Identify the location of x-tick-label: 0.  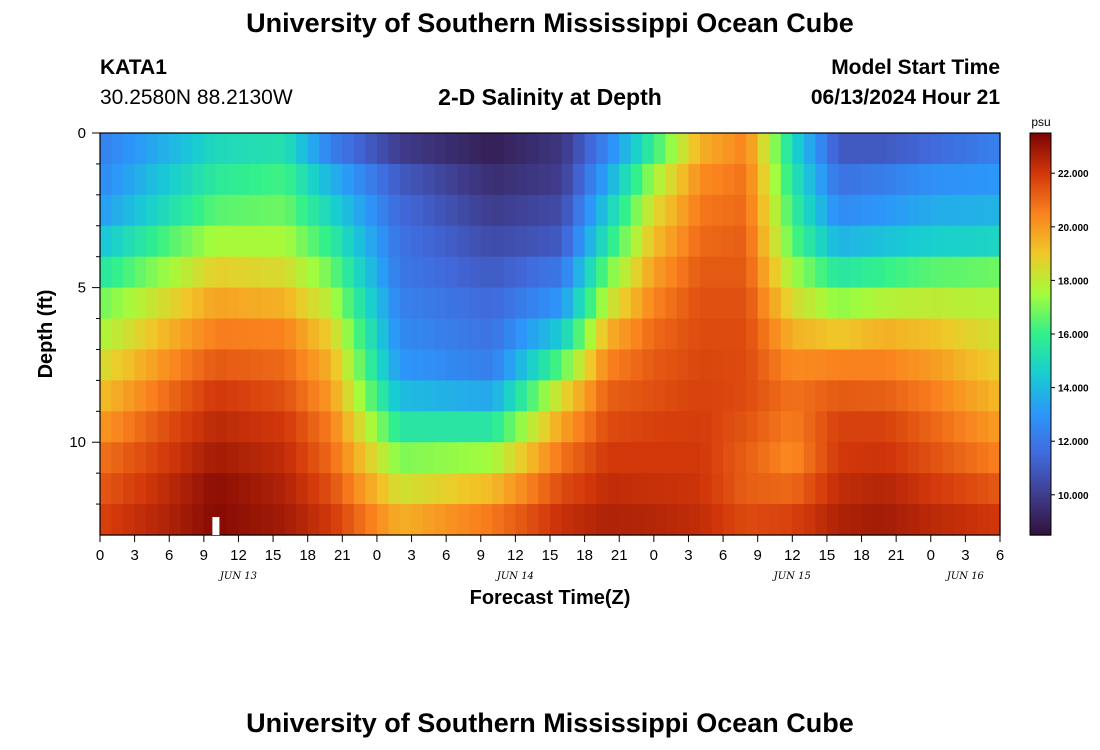
(100, 555).